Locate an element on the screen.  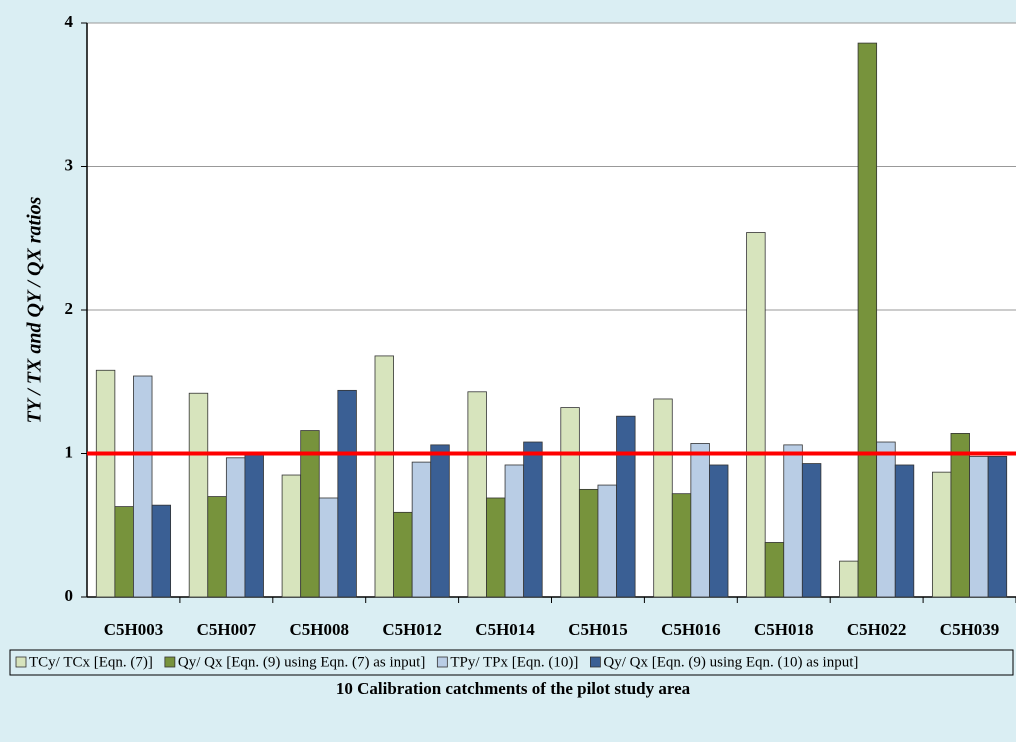
y-axis-label: TY / TX and QY / QX ratios is located at coordinates (35, 309).